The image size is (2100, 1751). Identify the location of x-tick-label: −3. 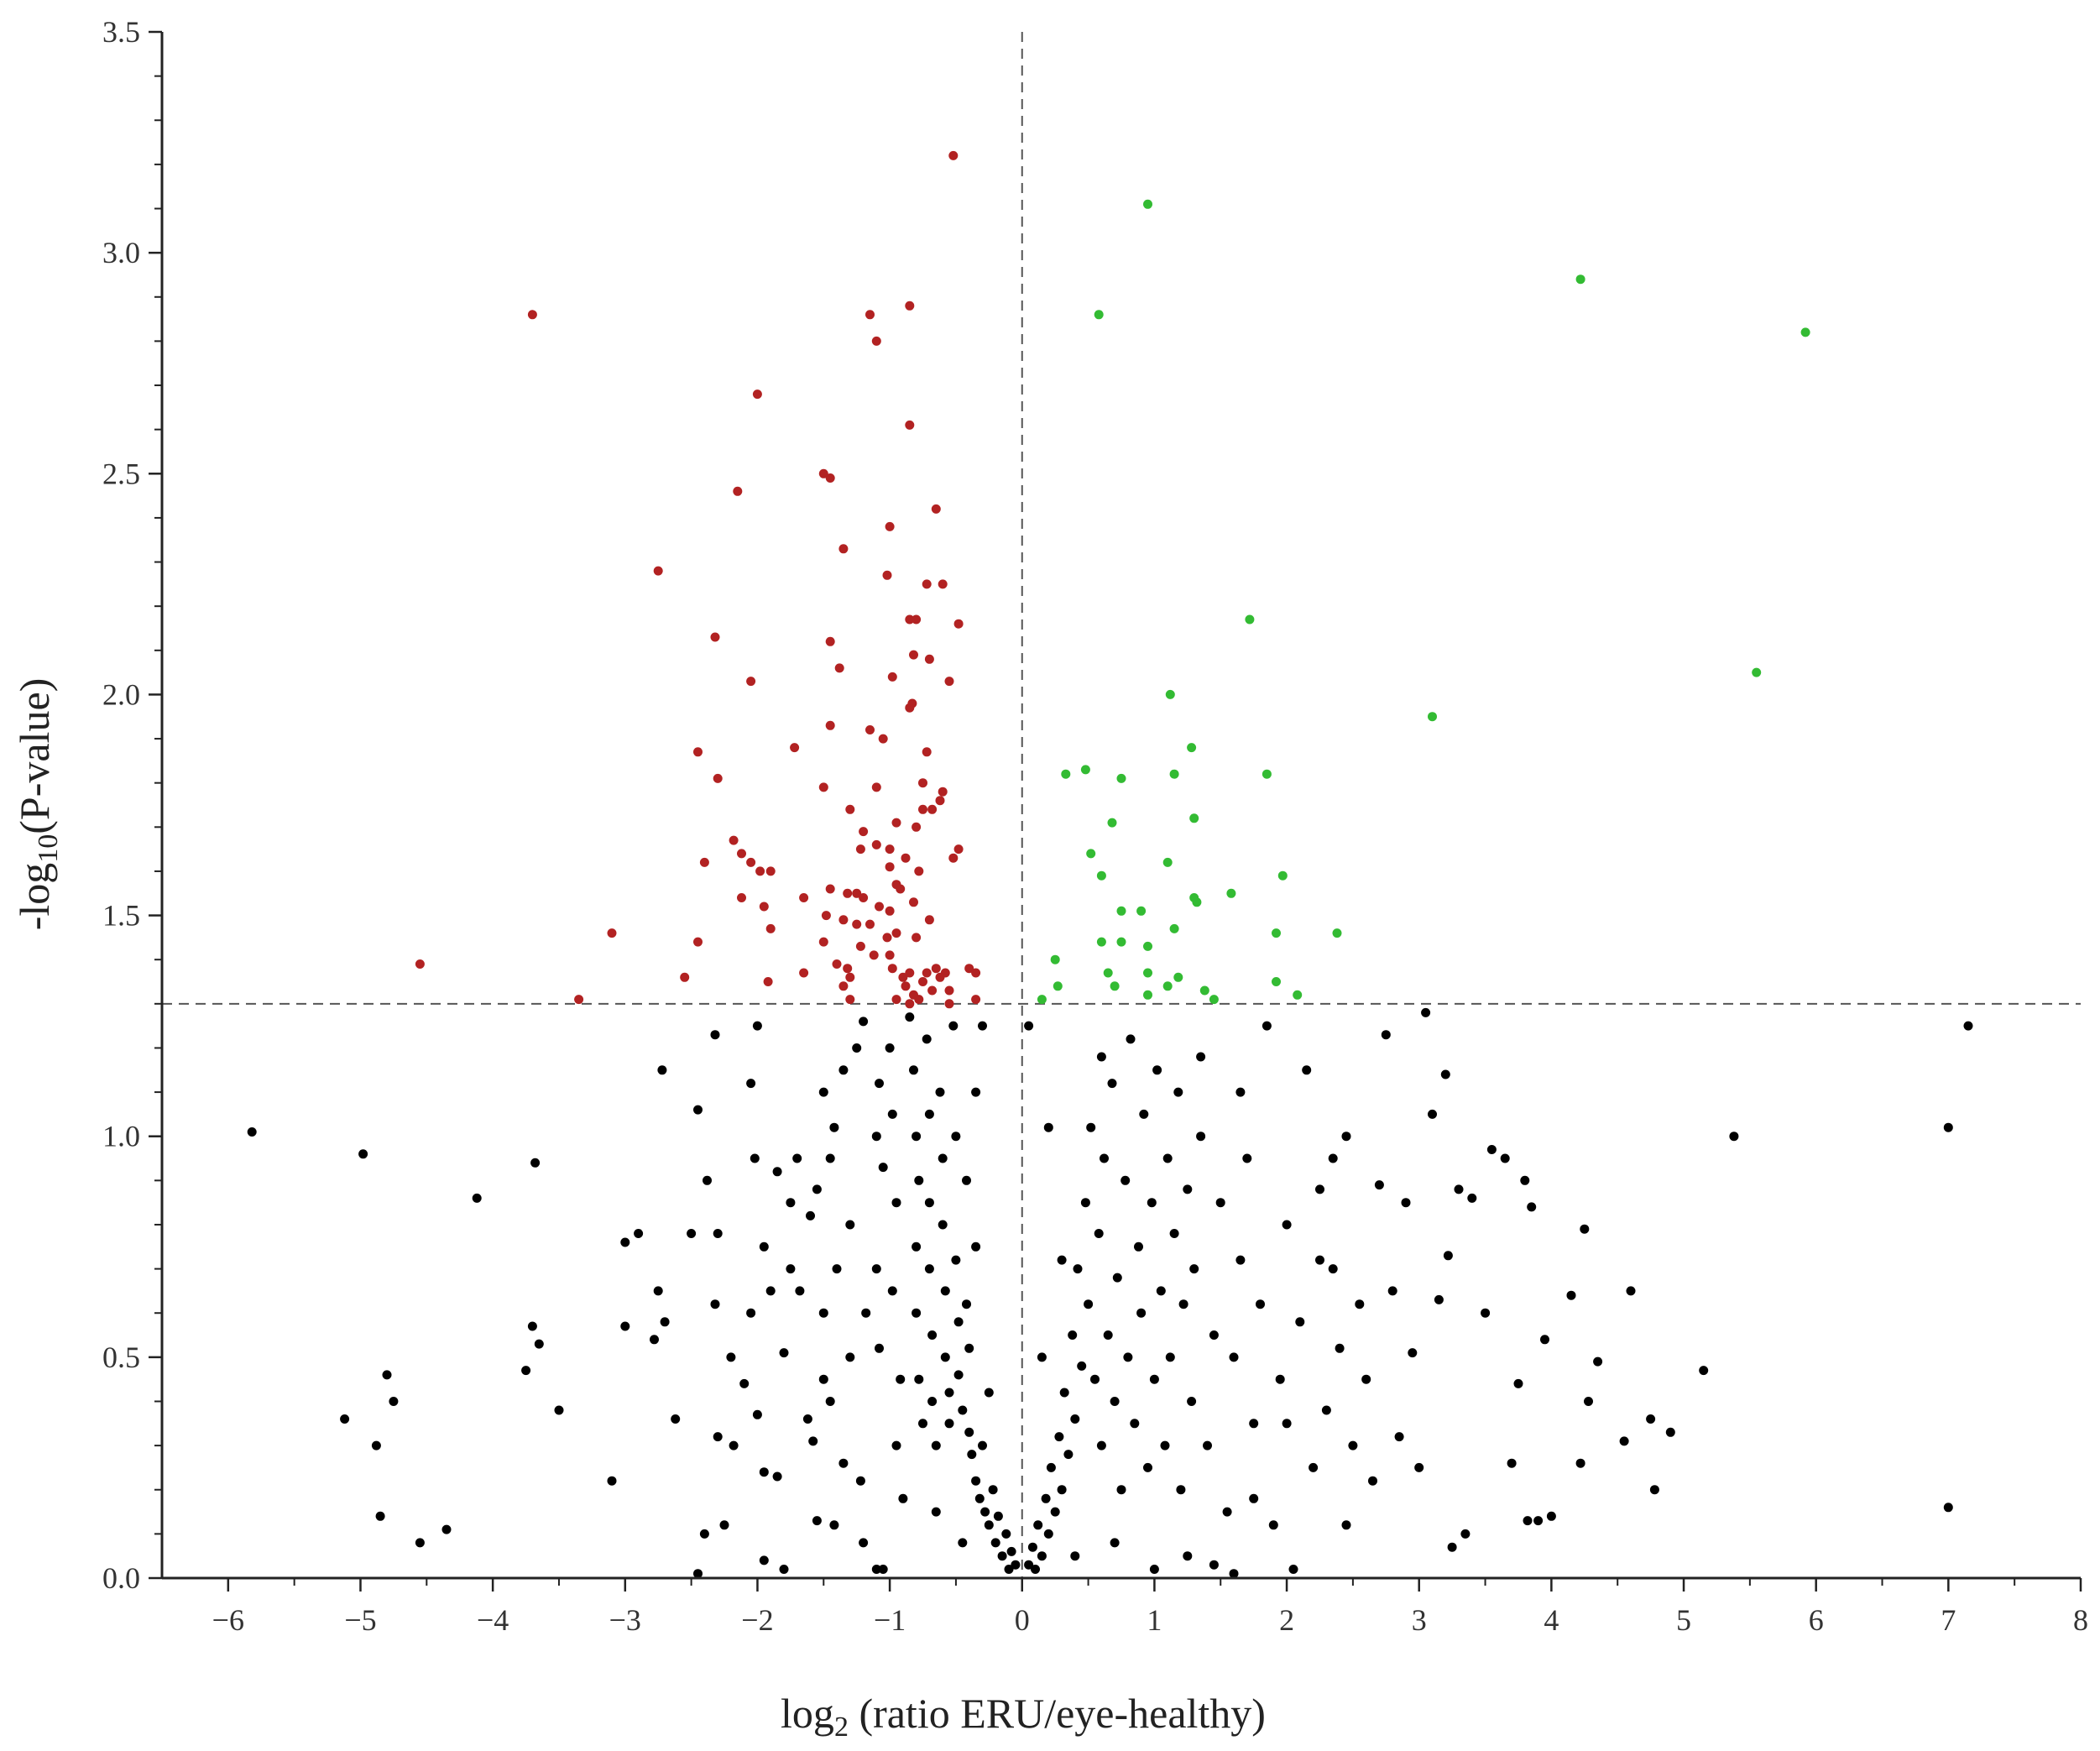
(625, 1620).